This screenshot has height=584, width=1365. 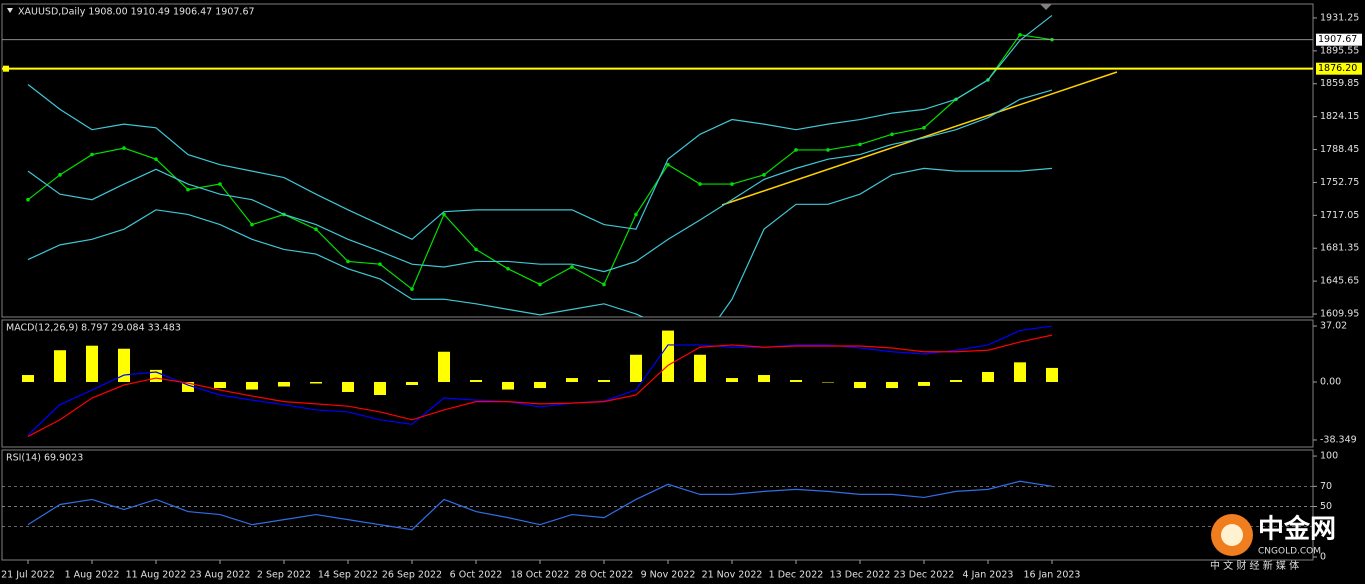 I want to click on y-tick-label: 1609.95, so click(x=1339, y=314).